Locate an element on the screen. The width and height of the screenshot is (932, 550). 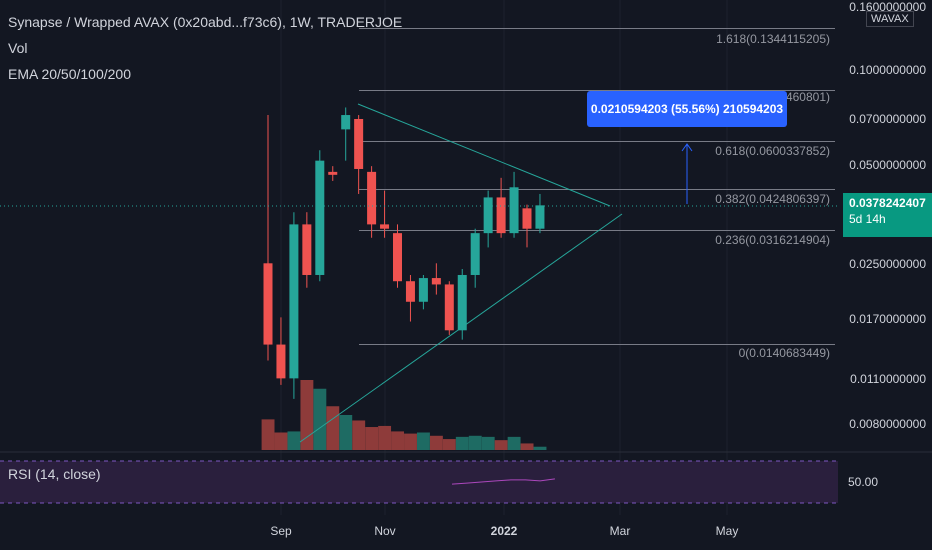
price-label: 0.1600000000 is located at coordinates (887, 7).